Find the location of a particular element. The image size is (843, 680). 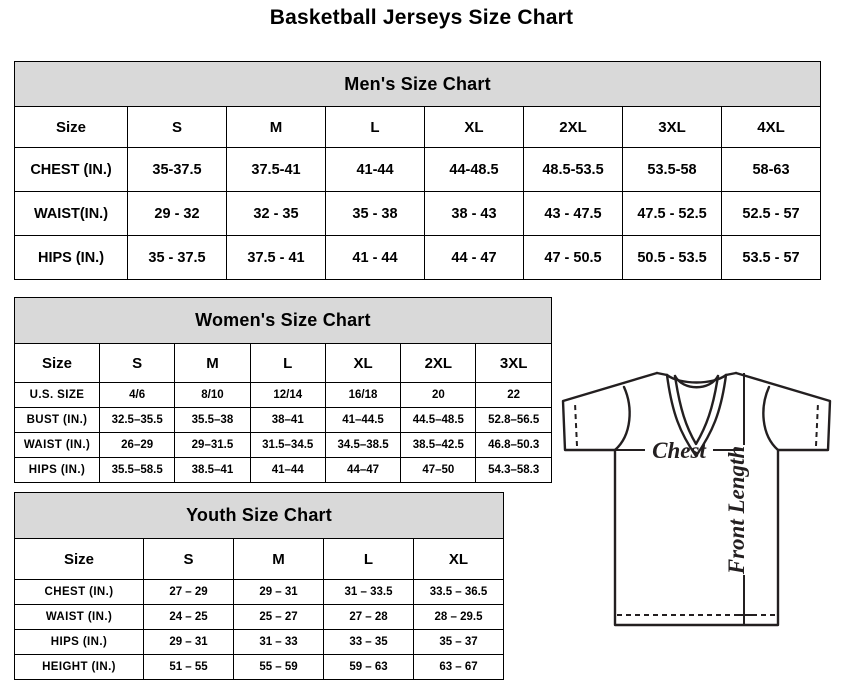

womens-hips-2xl: 47–50 is located at coordinates (438, 470).